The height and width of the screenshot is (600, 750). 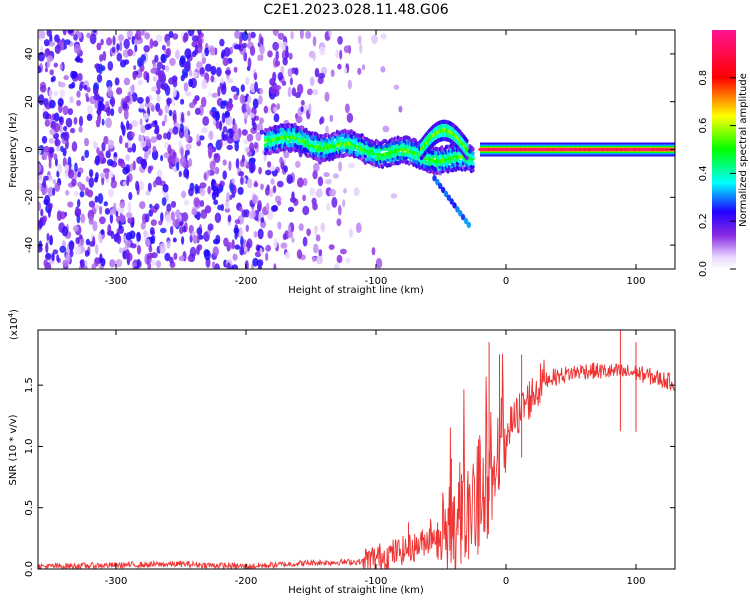 What do you see at coordinates (29, 245) in the screenshot?
I see `y-tick-label: -40` at bounding box center [29, 245].